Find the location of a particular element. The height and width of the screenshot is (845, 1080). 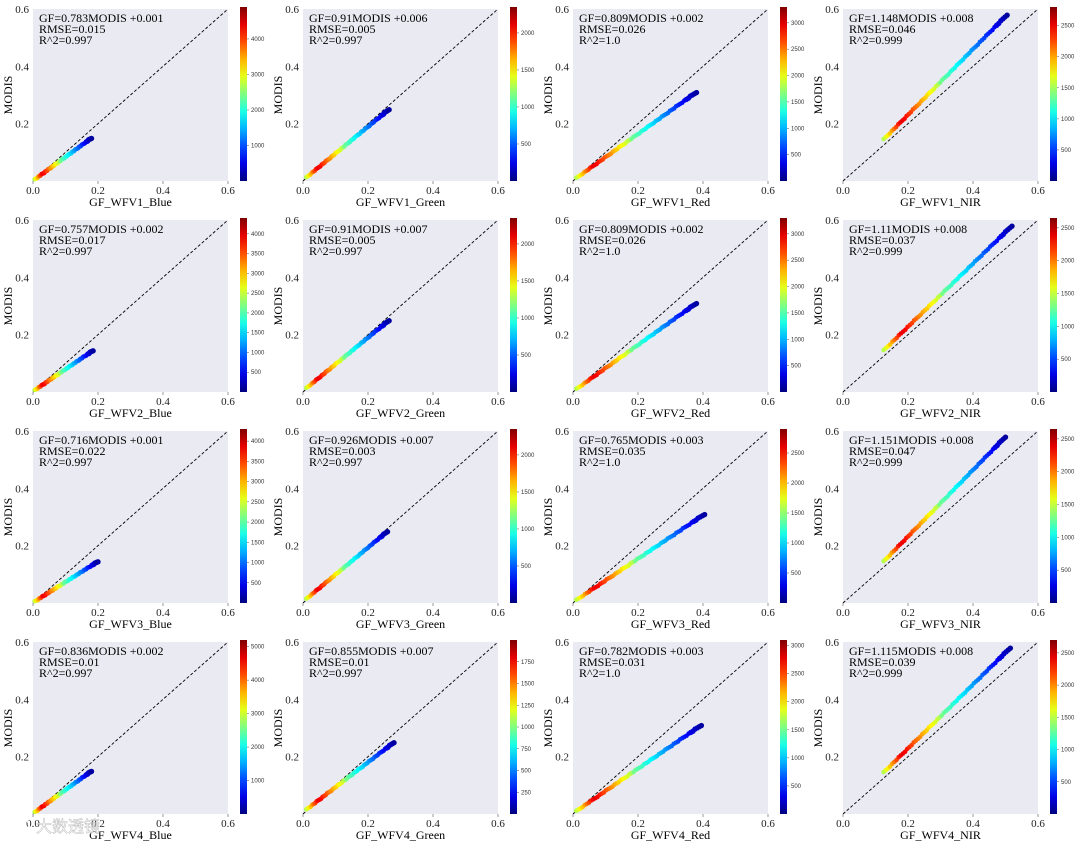

x-tick-label: 0.2 is located at coordinates (638, 824).